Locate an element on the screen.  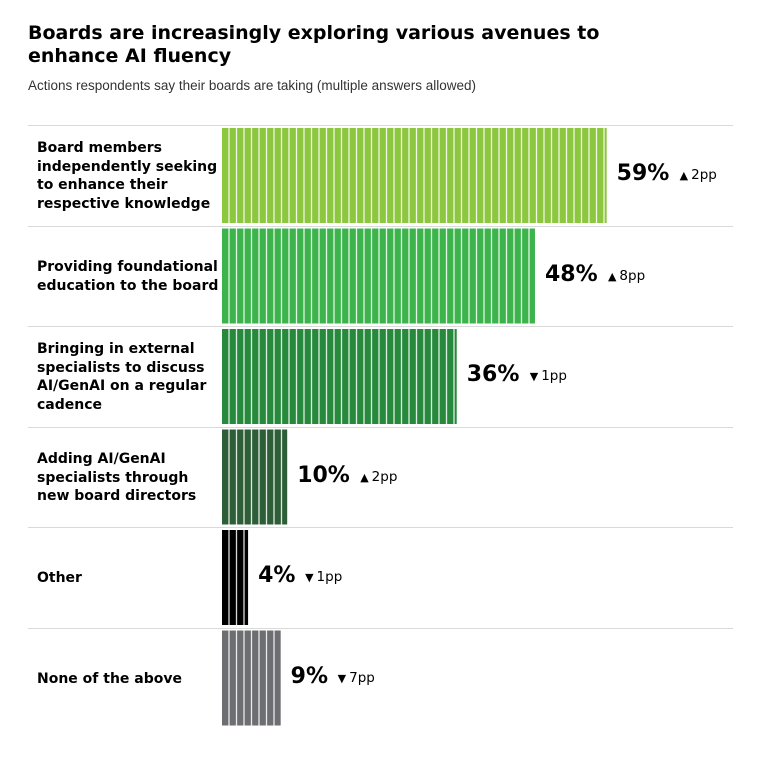
category-label: Other is located at coordinates (59, 578).